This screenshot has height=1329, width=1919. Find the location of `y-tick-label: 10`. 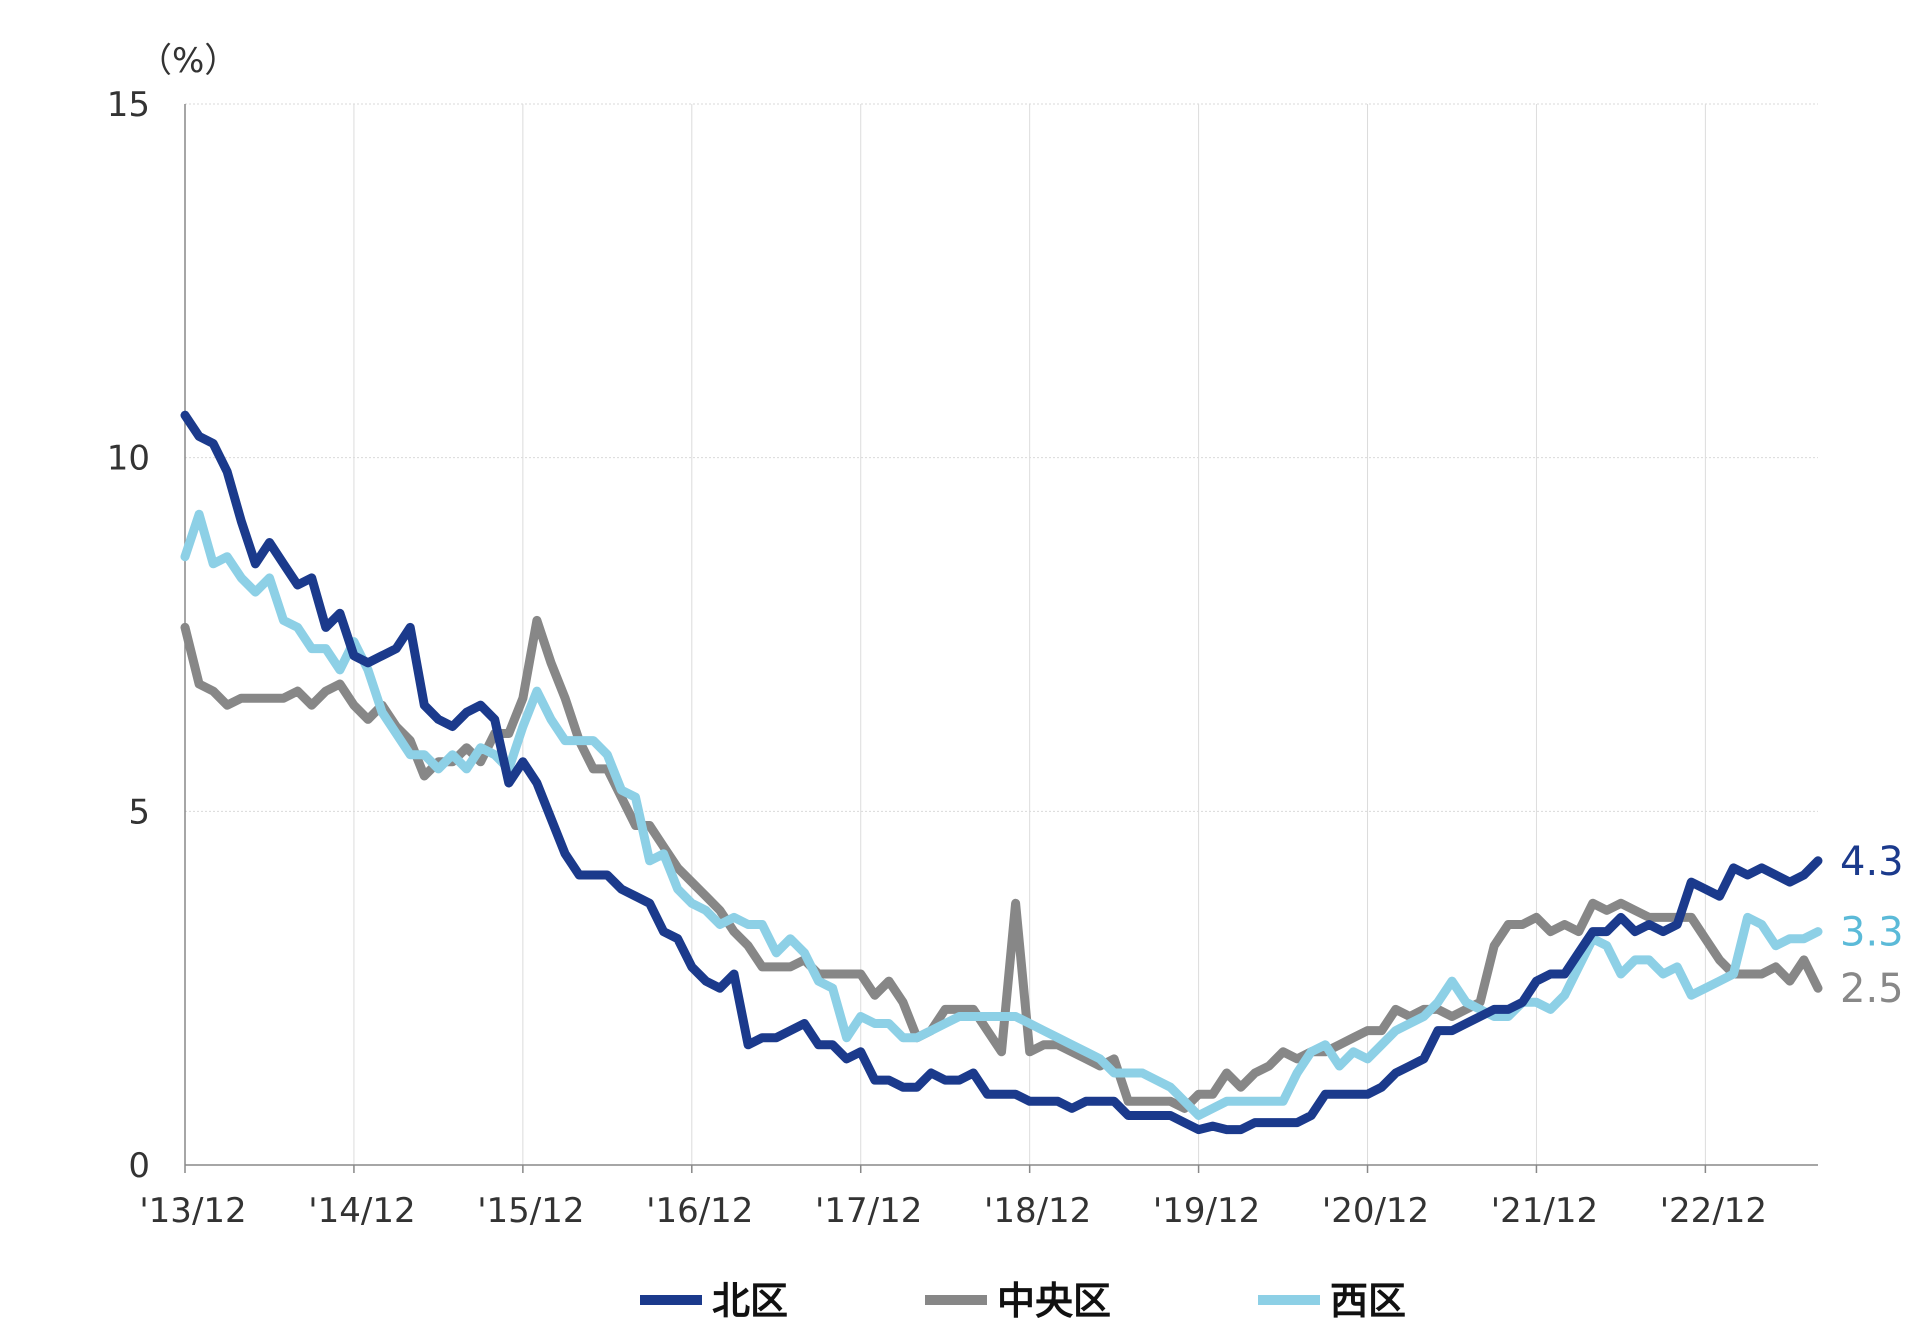

y-tick-label: 10 is located at coordinates (128, 459).